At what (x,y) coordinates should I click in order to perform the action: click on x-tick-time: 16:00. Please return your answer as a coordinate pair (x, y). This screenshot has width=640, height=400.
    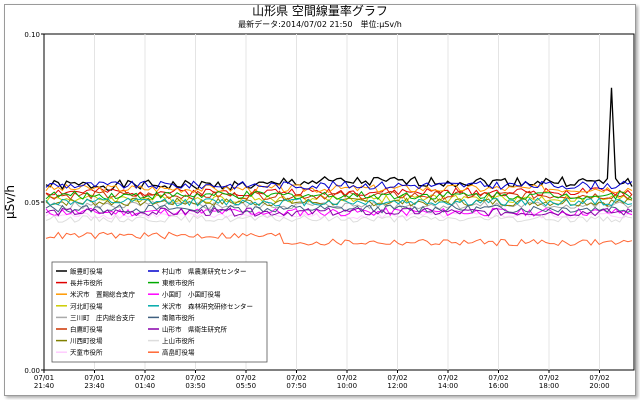
    Looking at the image, I should click on (498, 386).